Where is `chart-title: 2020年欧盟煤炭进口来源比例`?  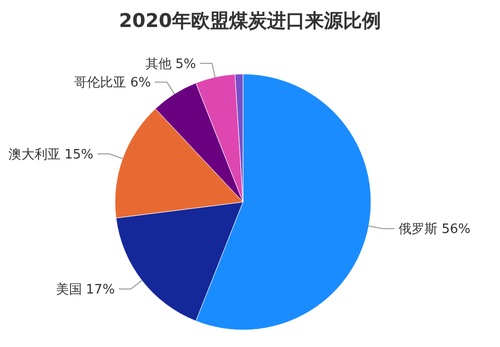 chart-title: 2020年欧盟煤炭进口来源比例 is located at coordinates (250, 21).